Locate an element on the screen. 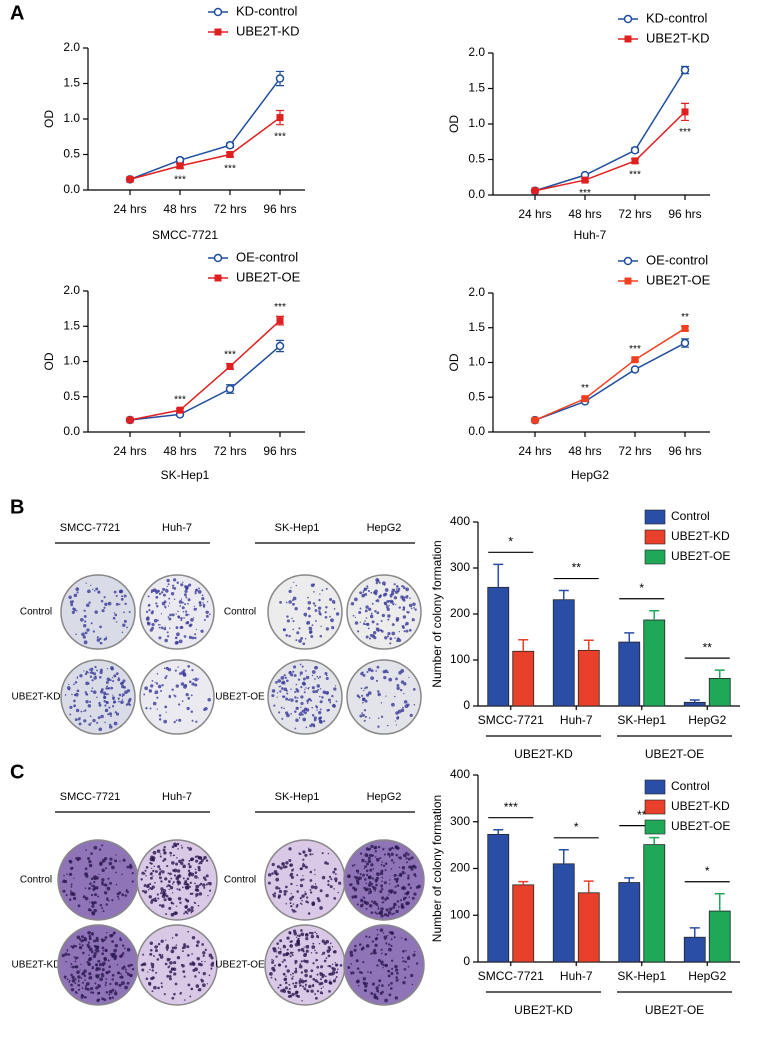  y-tick-label: 0.0 is located at coordinates (476, 431).